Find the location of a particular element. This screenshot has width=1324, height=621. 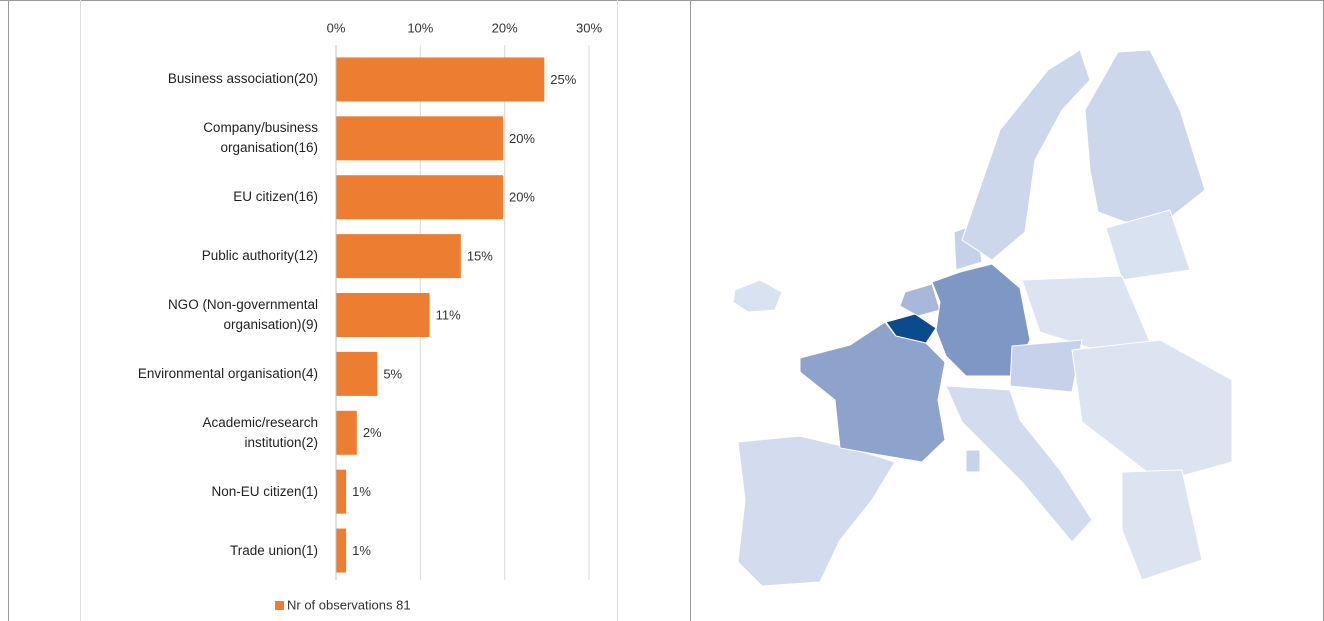

y-tick-label: Non-EU citizen(1) is located at coordinates (264, 491).